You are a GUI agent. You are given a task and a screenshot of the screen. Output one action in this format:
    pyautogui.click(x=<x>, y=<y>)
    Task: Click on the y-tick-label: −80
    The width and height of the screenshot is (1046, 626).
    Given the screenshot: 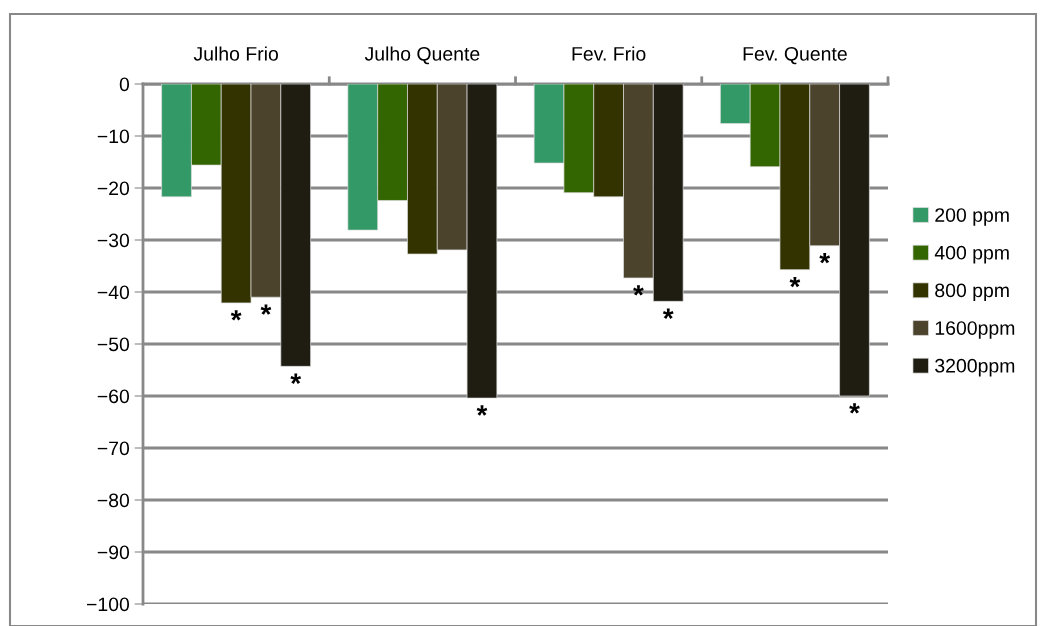 What is the action you would take?
    pyautogui.click(x=113, y=500)
    